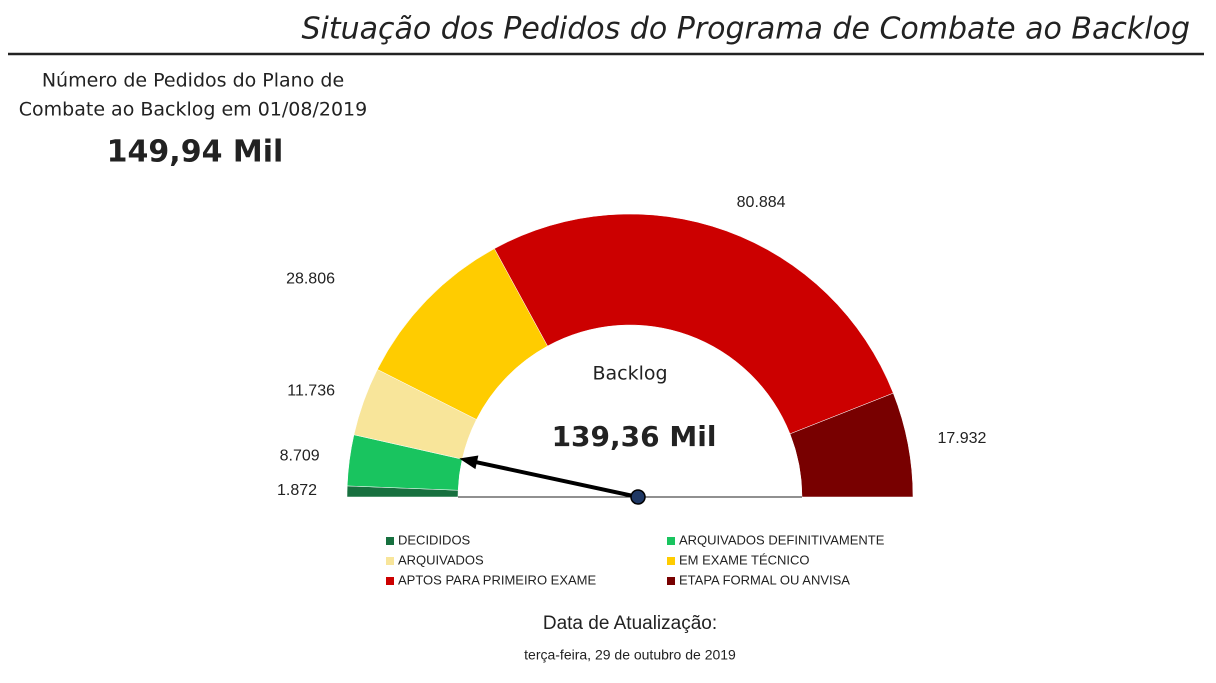 The image size is (1216, 683). I want to click on center-label: Backlog, so click(629, 374).